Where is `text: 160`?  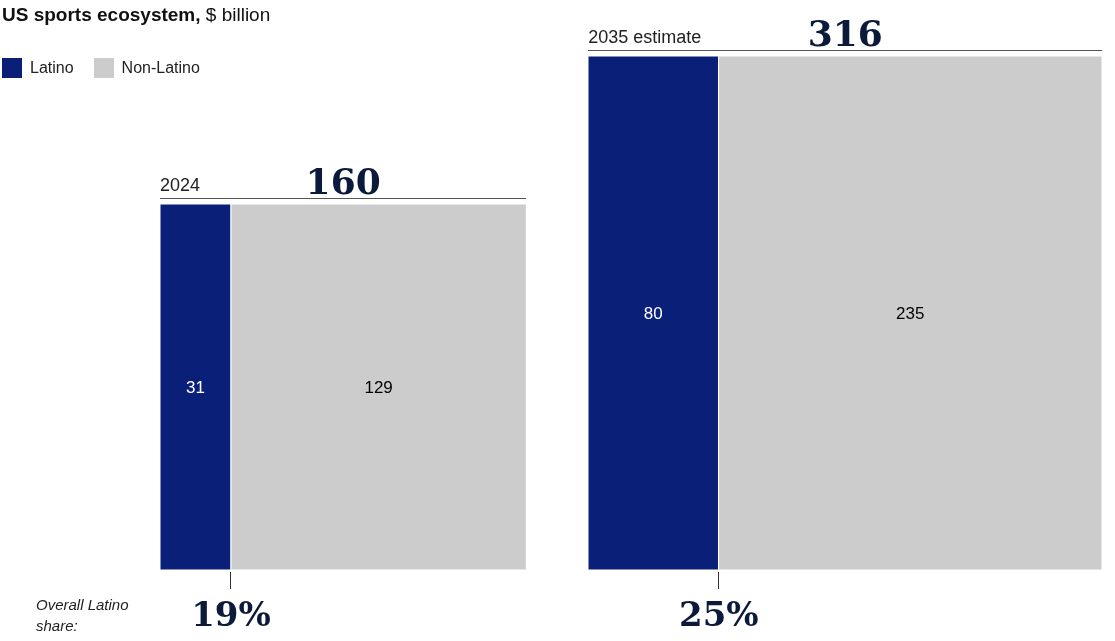
text: 160 is located at coordinates (343, 180).